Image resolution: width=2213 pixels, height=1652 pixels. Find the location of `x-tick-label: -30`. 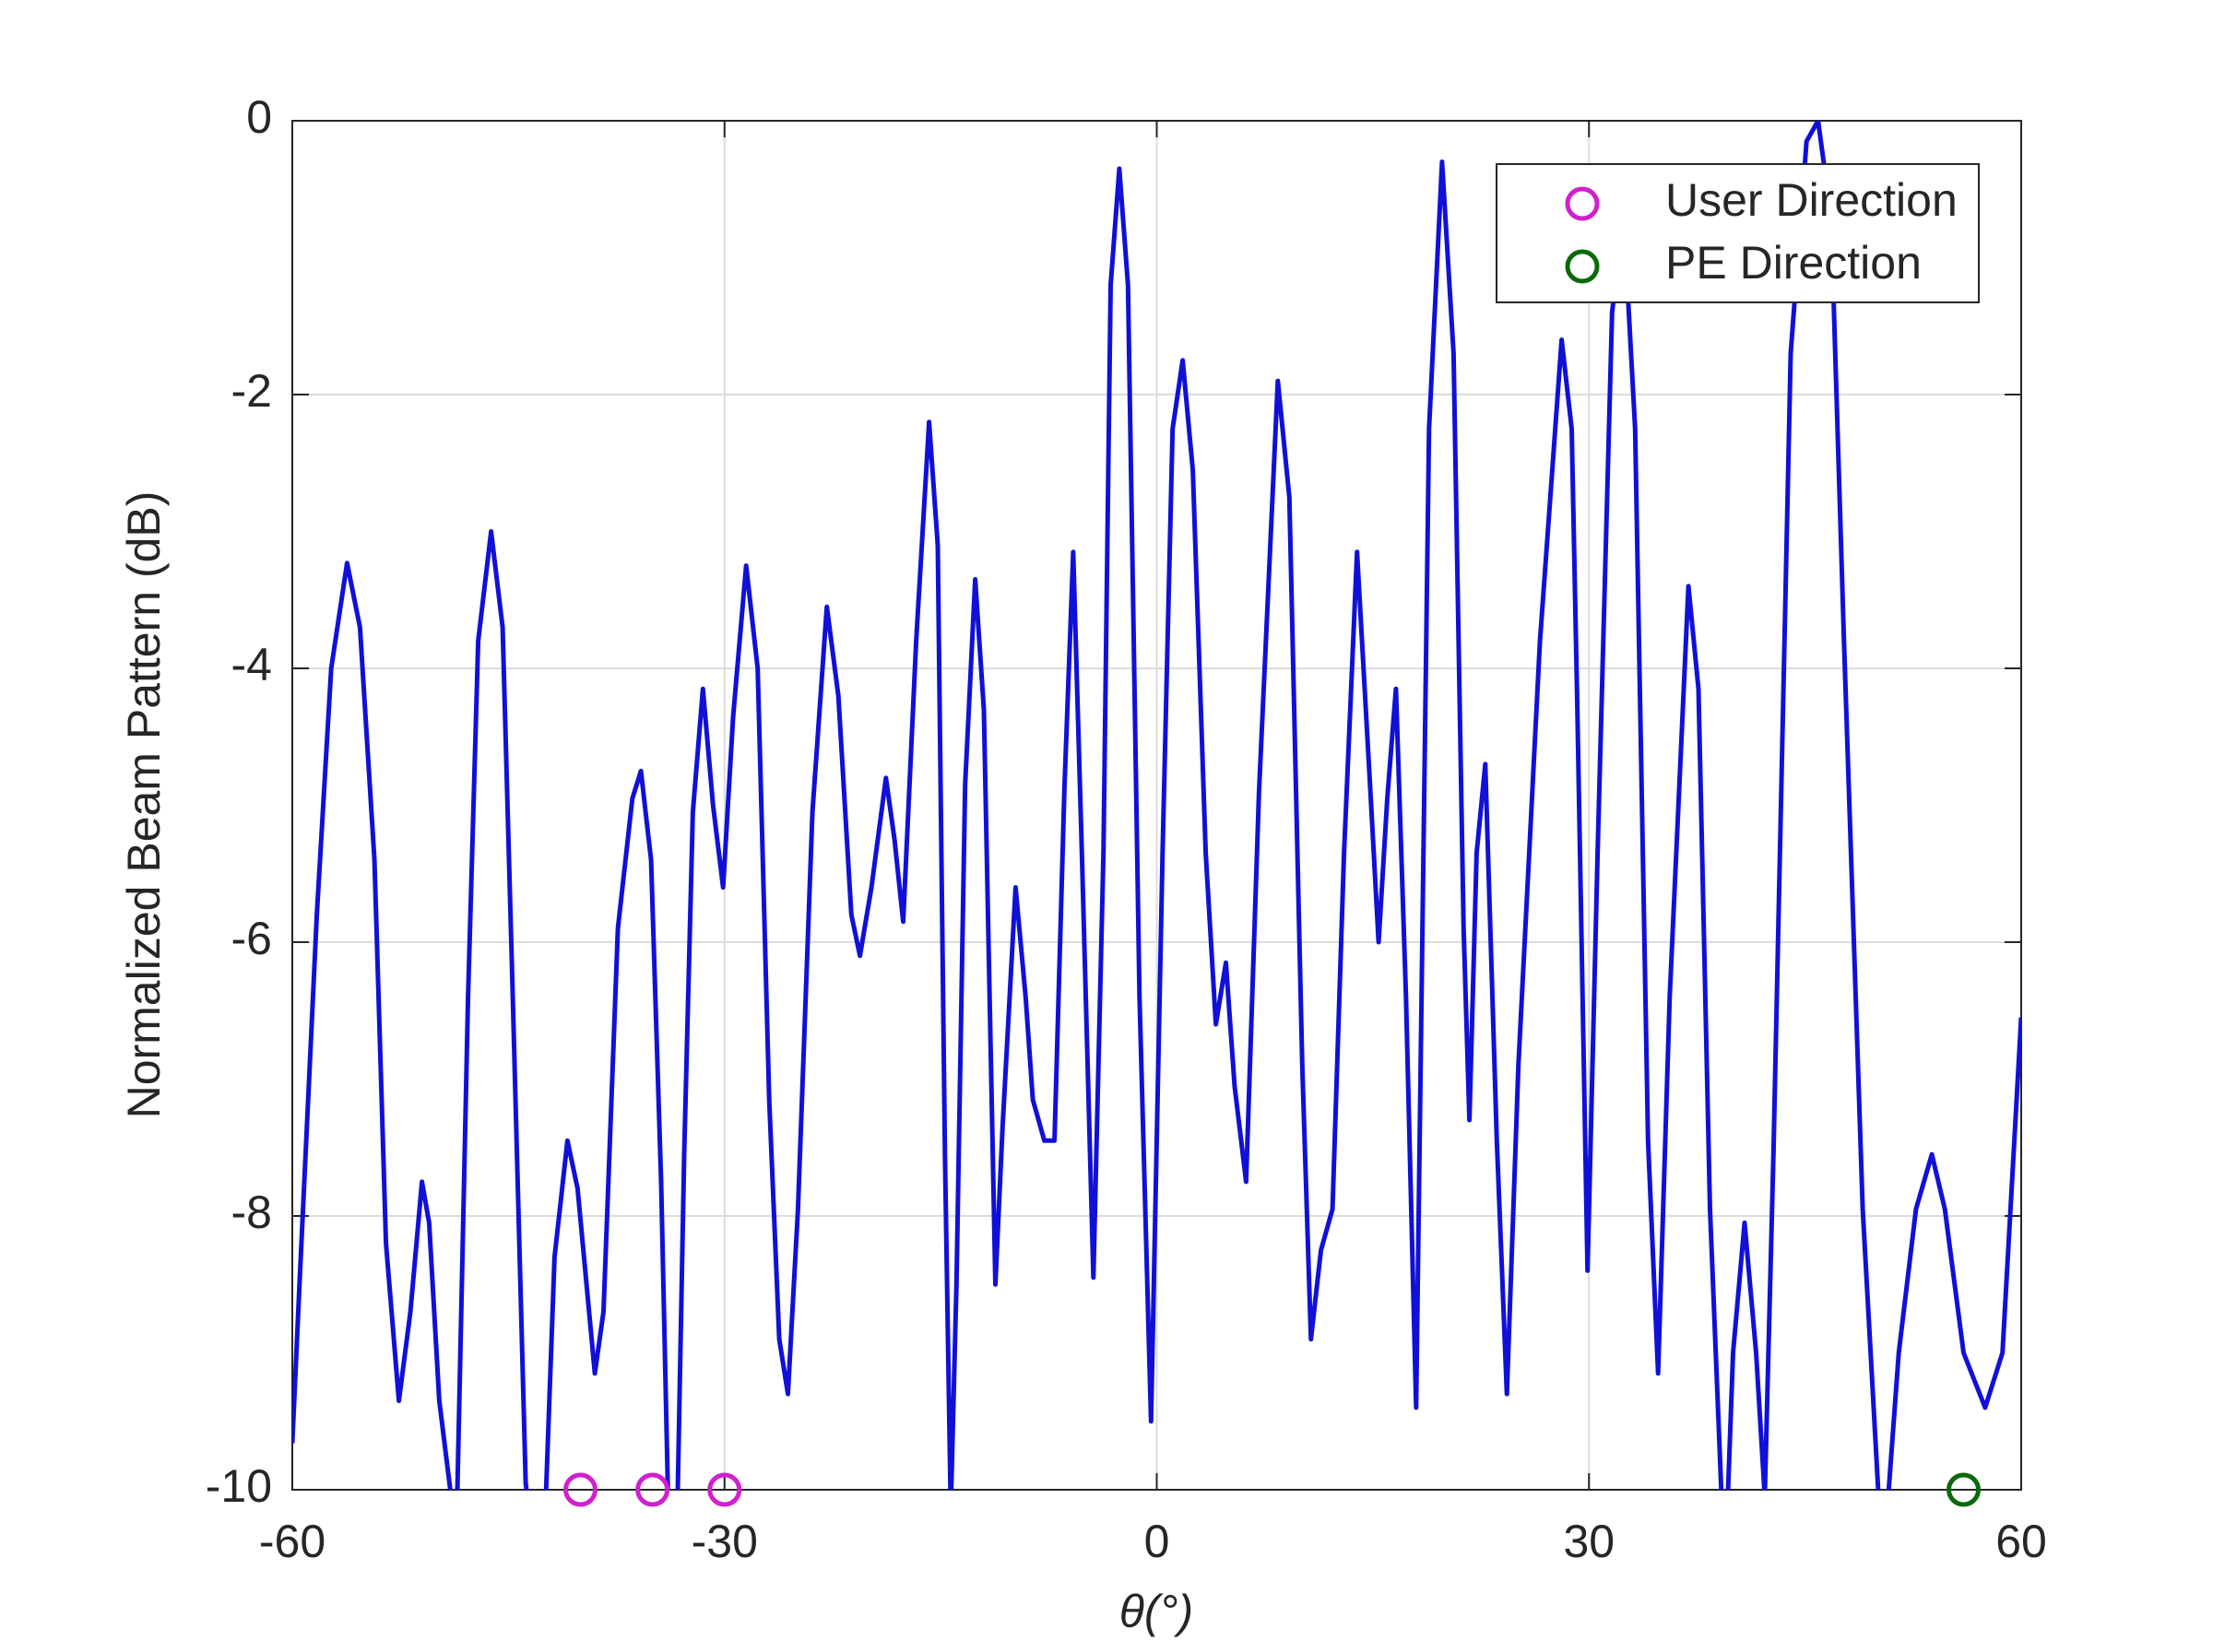

x-tick-label: -30 is located at coordinates (725, 1541).